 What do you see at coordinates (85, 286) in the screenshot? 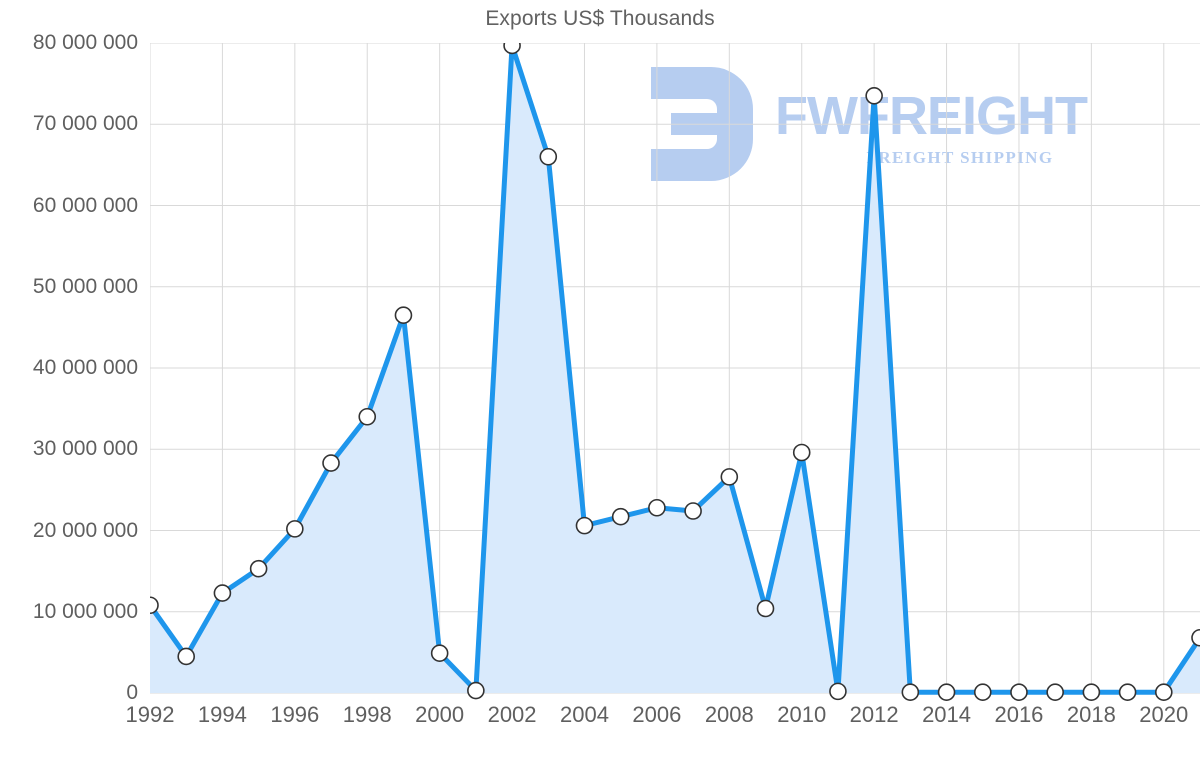
I see `y-tick-label: 50 000 000` at bounding box center [85, 286].